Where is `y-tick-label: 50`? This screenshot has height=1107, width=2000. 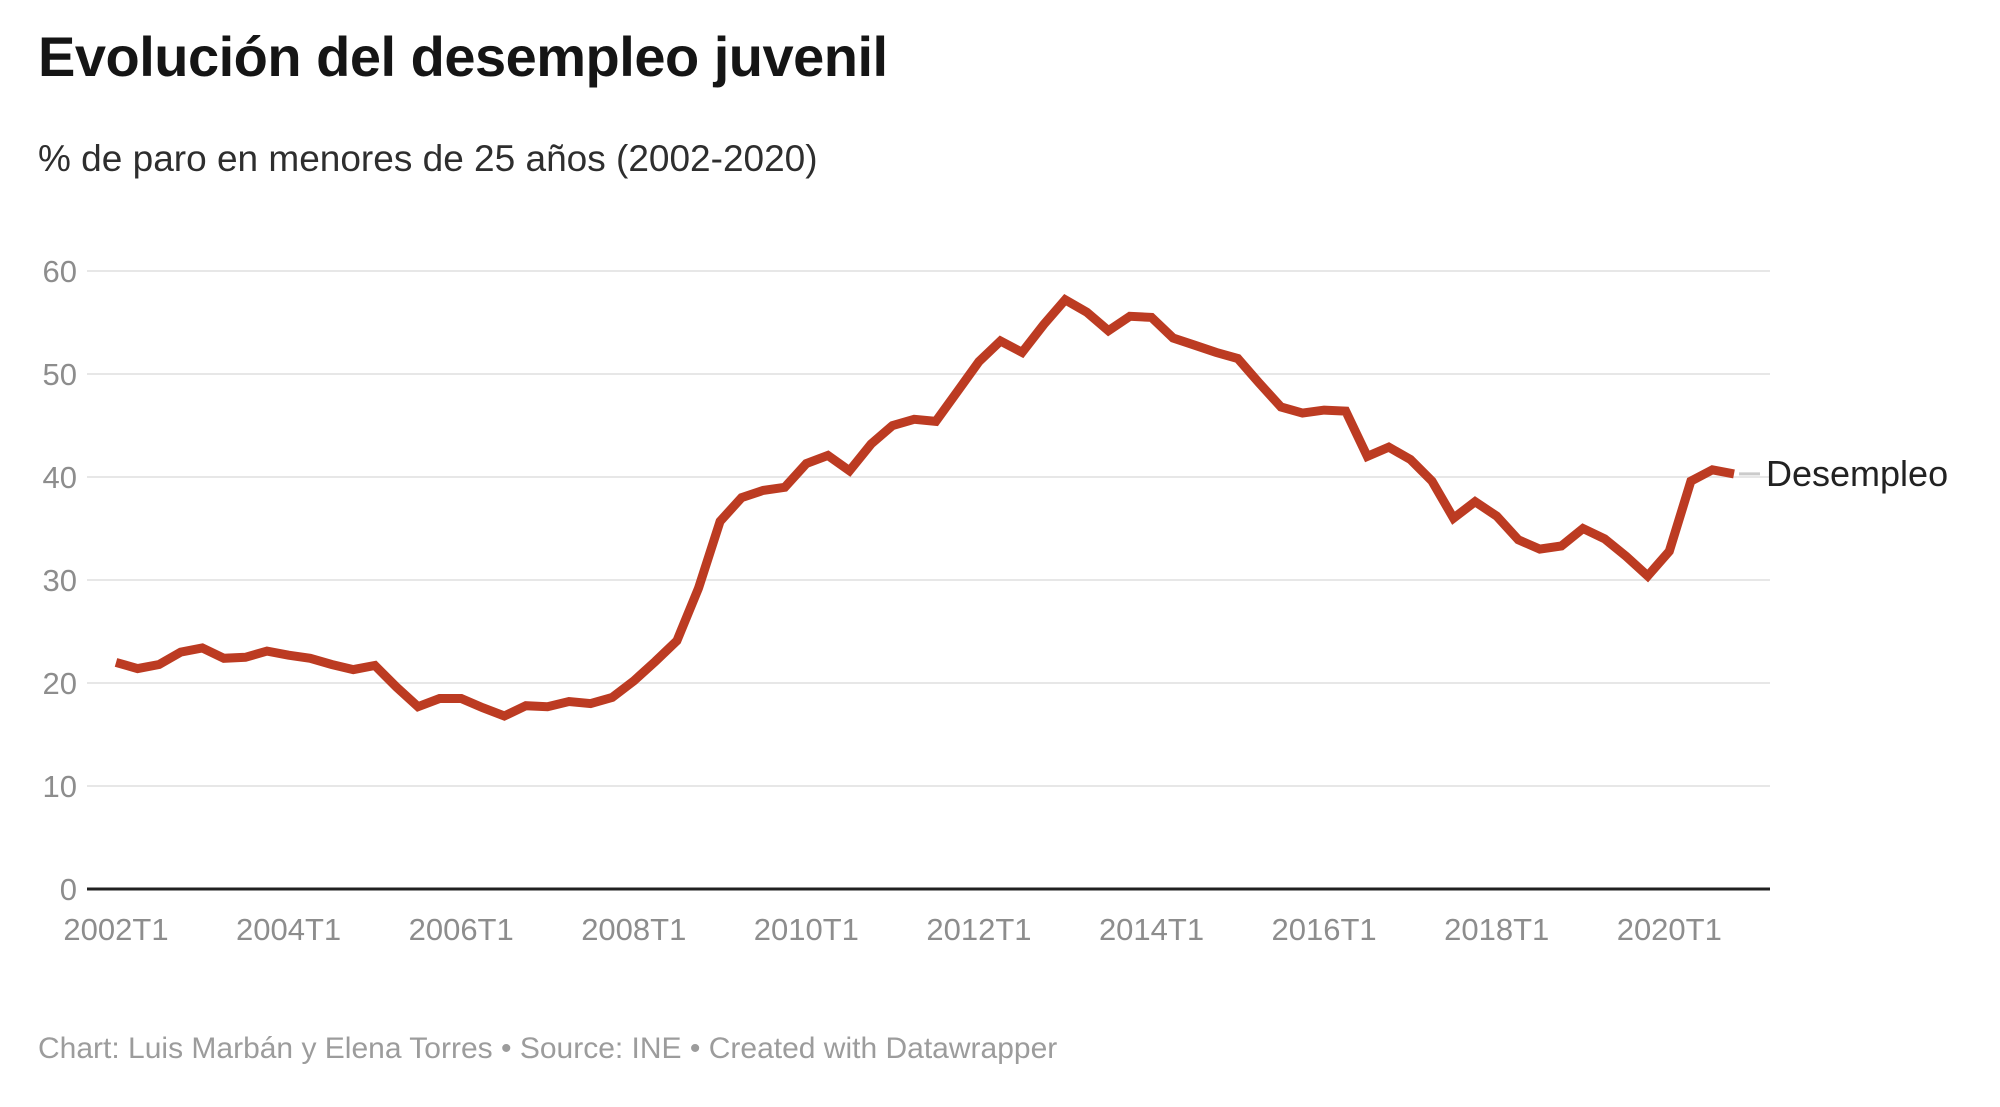 y-tick-label: 50 is located at coordinates (60, 374).